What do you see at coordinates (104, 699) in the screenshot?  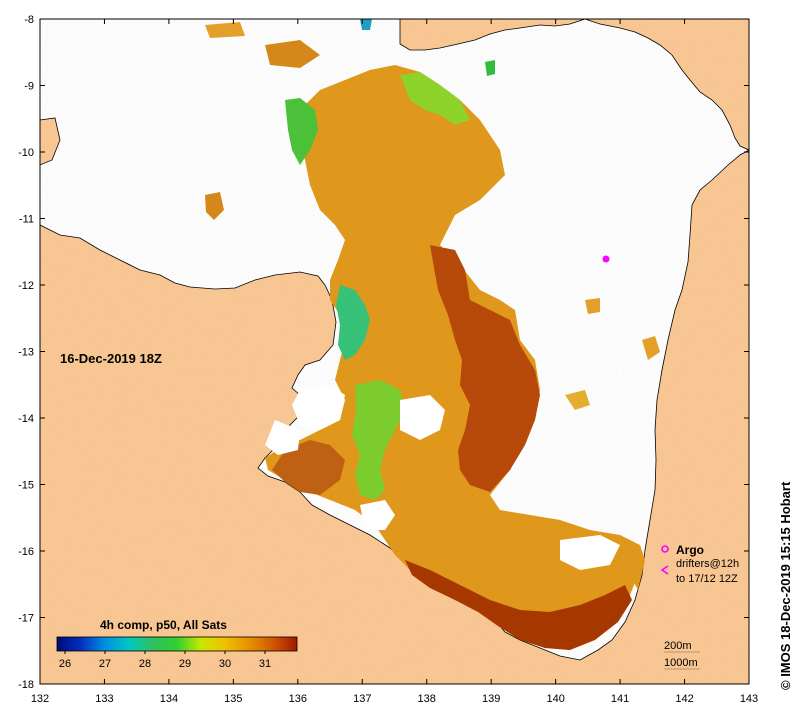 I see `lon-tick-label: 133` at bounding box center [104, 699].